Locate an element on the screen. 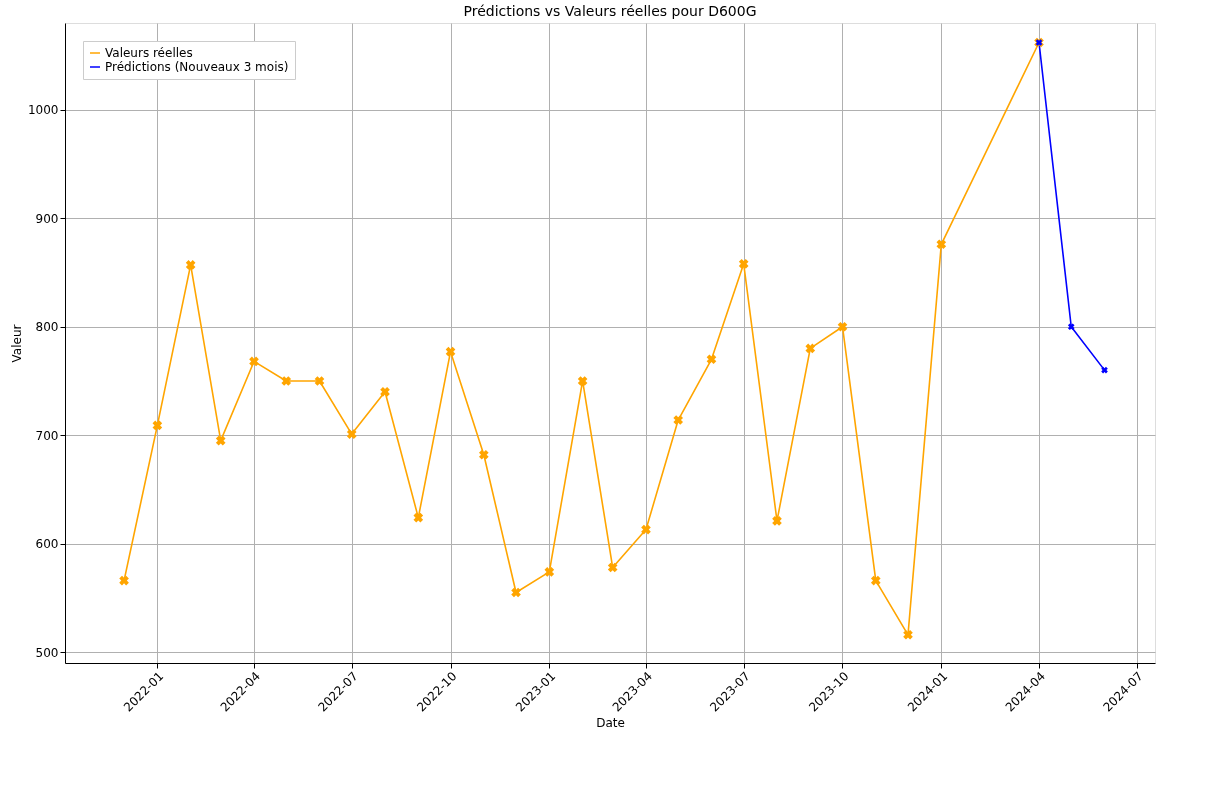  x-axis-title: Date is located at coordinates (610, 722).